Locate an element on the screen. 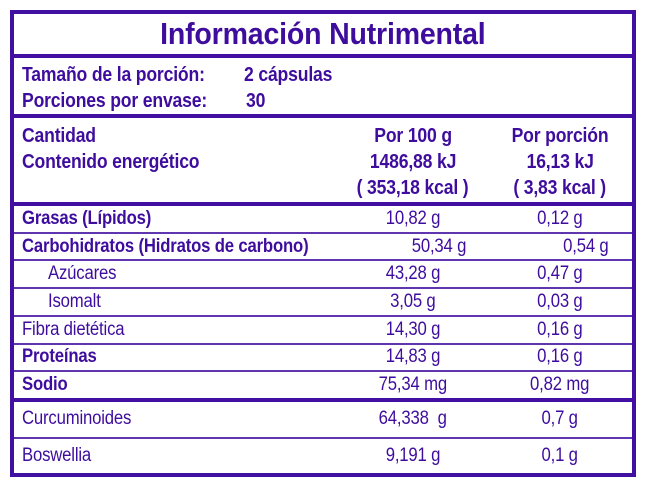  per-100g-title: Por 100 g is located at coordinates (413, 136).